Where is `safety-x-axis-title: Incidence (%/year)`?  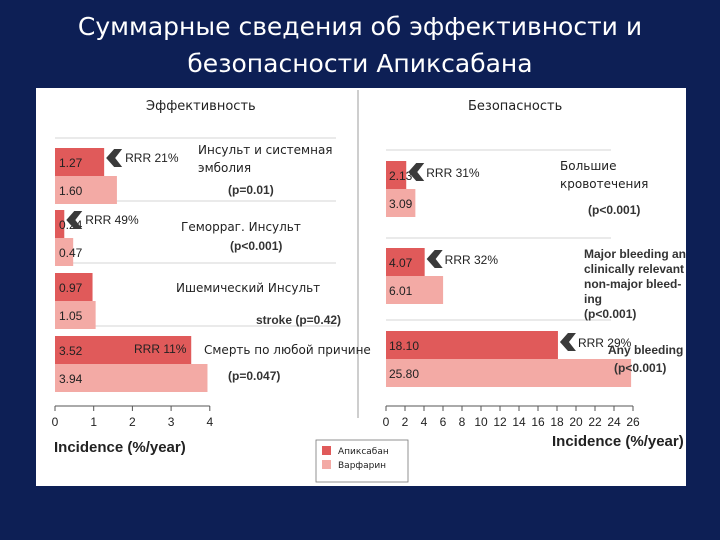
safety-x-axis-title: Incidence (%/year) is located at coordinates (618, 441).